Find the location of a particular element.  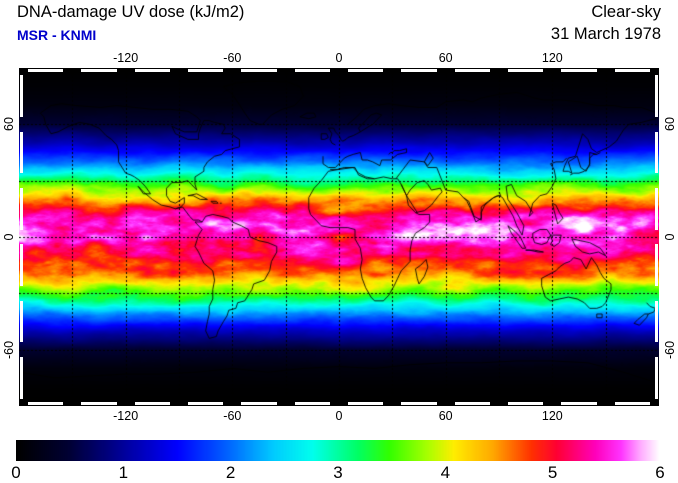

right-lat-label--60: -60 is located at coordinates (670, 349).